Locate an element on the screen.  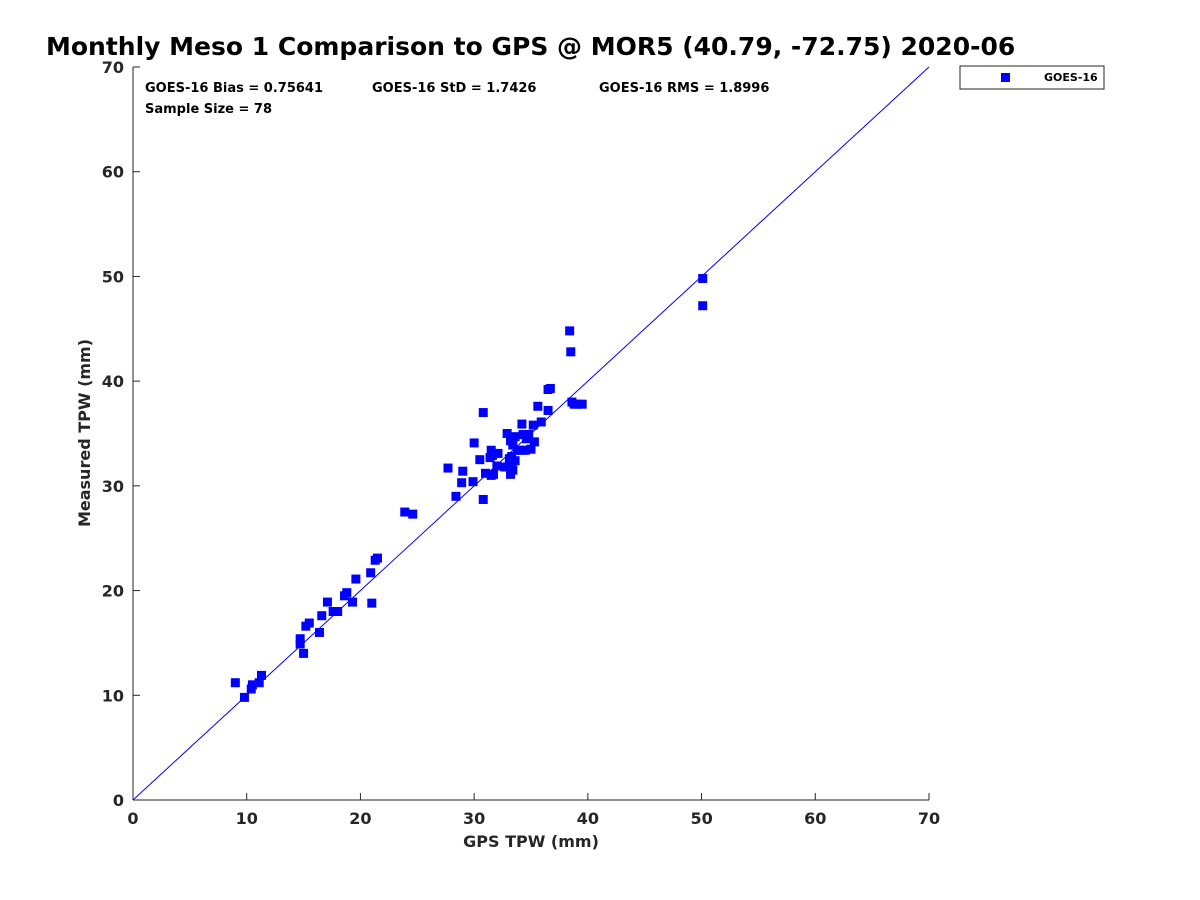
sample-size-annotation: Sample Size = 78 is located at coordinates (208, 109).